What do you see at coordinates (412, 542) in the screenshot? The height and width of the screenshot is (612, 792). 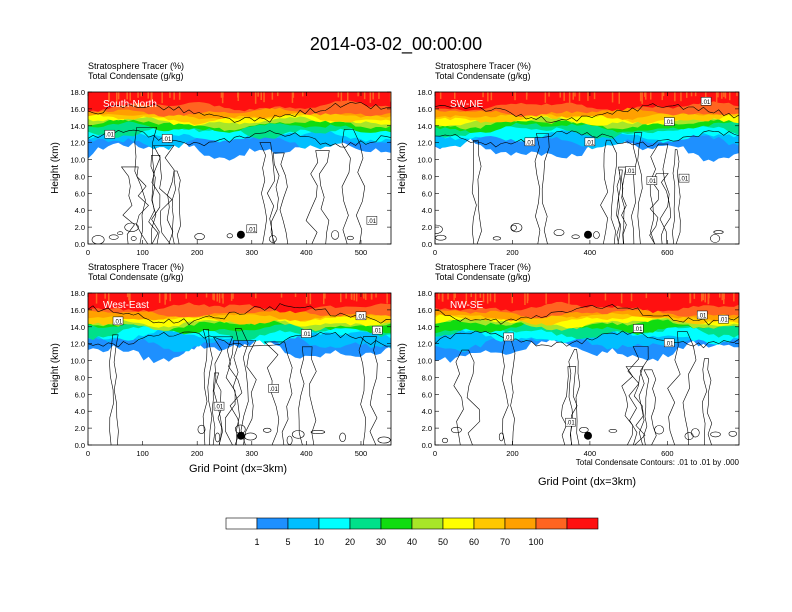 I see `colorbar-label: 40` at bounding box center [412, 542].